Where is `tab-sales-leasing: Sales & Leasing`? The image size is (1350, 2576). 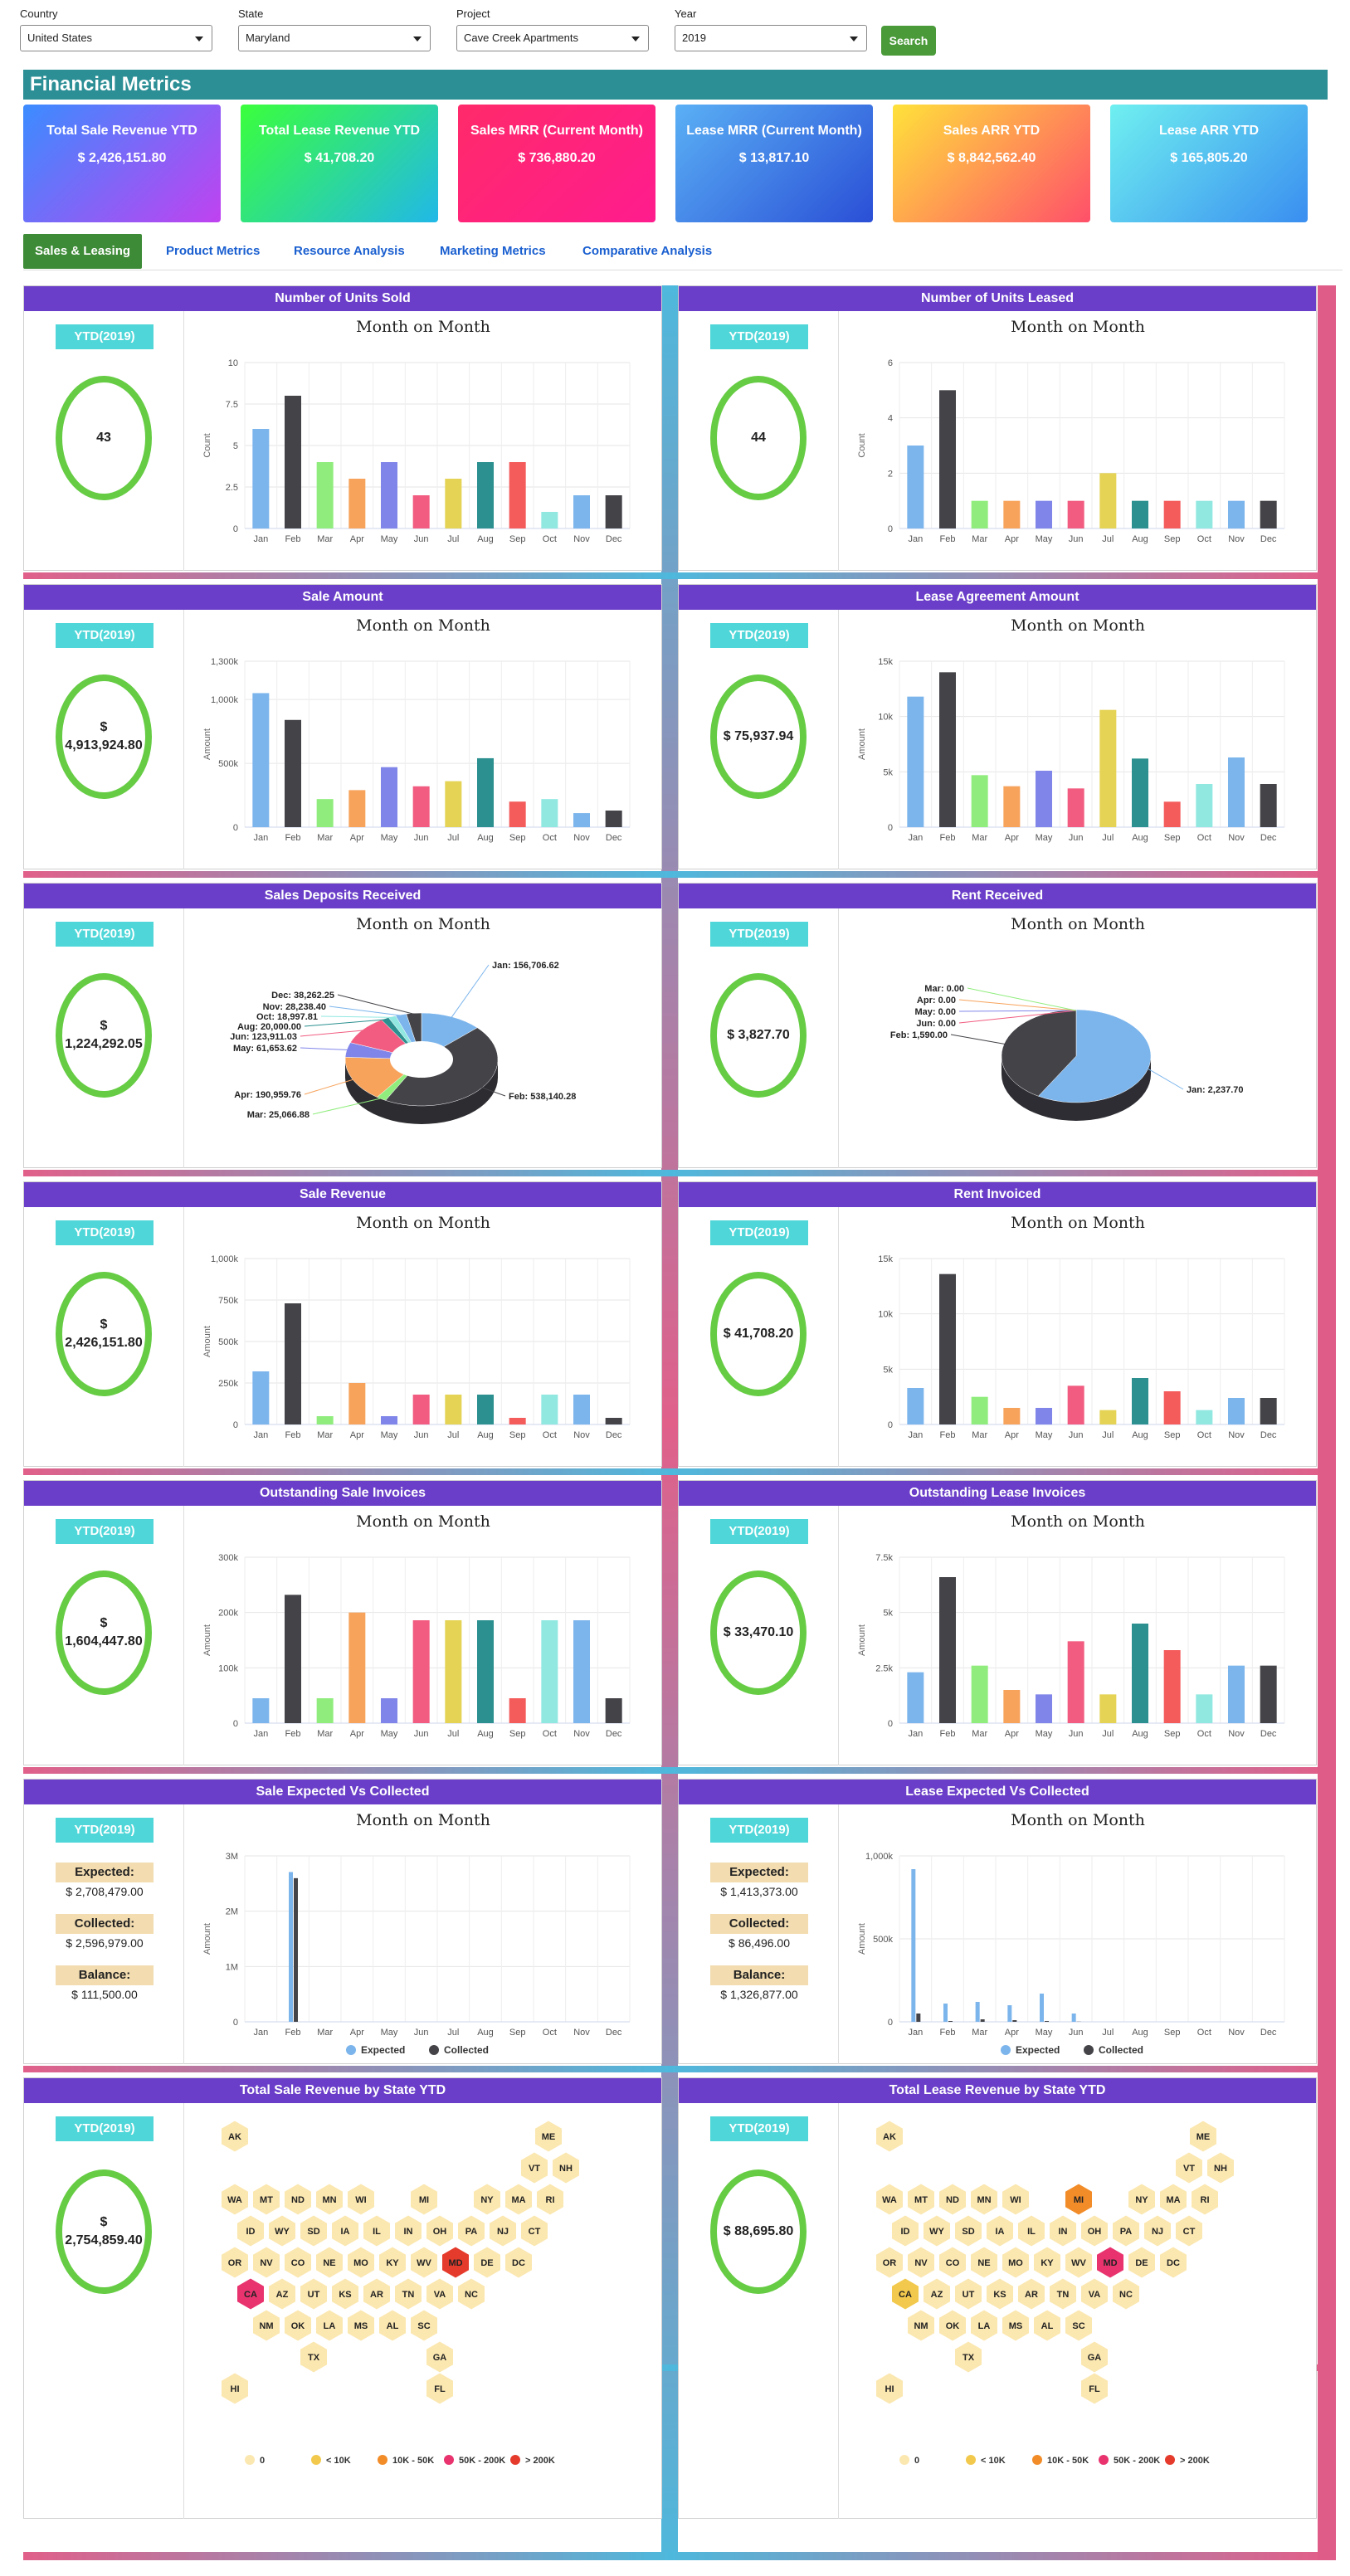 tab-sales-leasing: Sales & Leasing is located at coordinates (83, 251).